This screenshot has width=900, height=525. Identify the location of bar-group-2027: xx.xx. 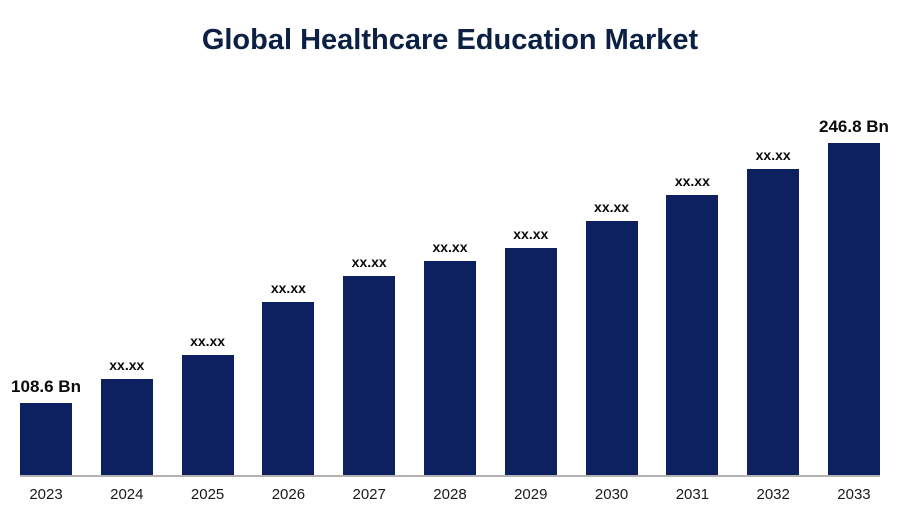
(369, 364).